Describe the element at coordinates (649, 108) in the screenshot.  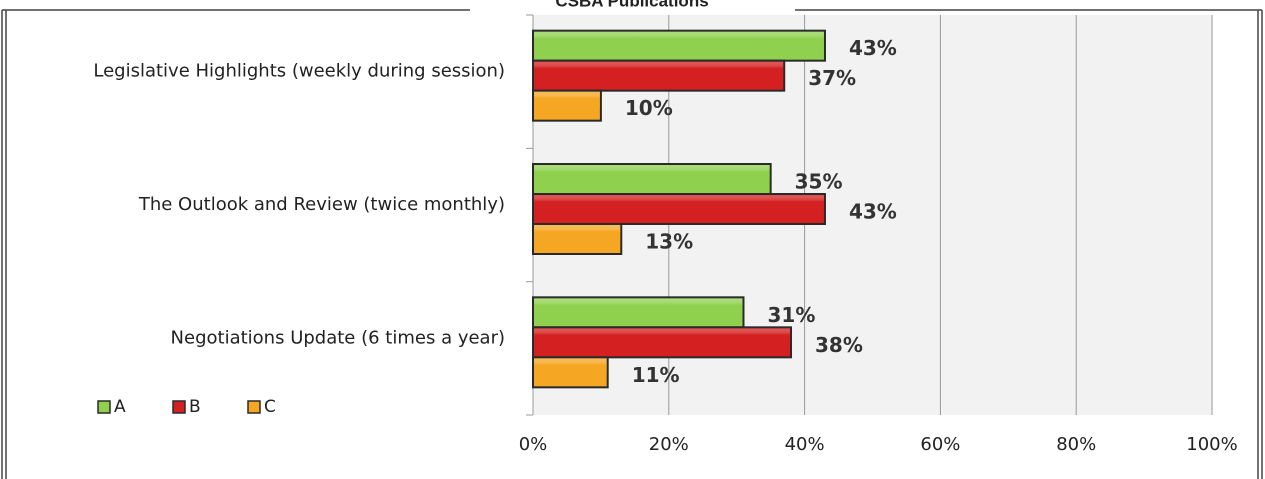
I see `data-label: 10%` at that location.